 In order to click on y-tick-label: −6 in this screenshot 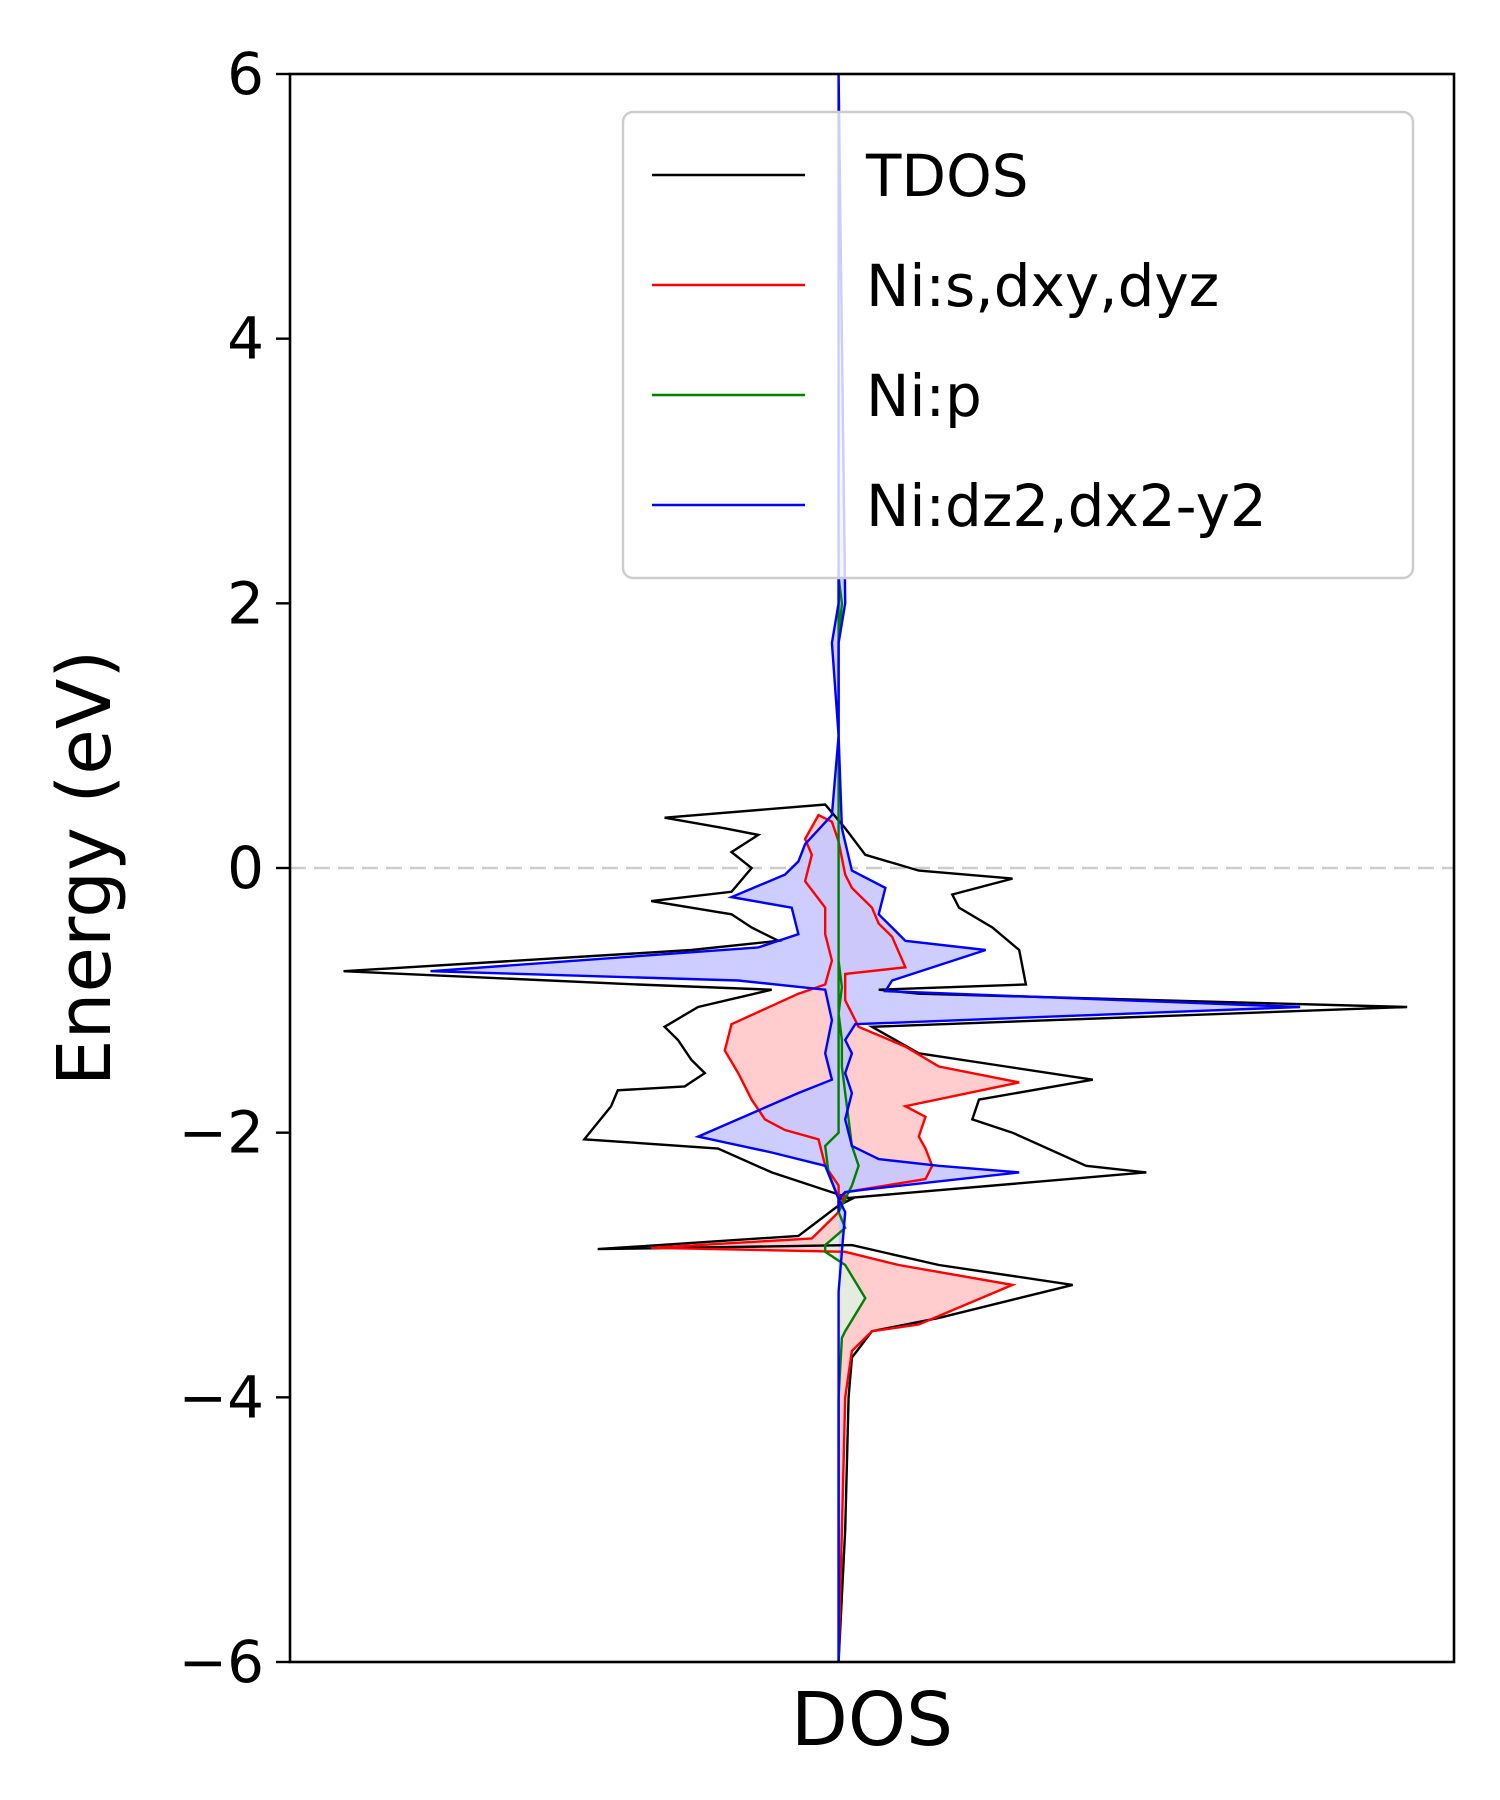, I will do `click(222, 1662)`.